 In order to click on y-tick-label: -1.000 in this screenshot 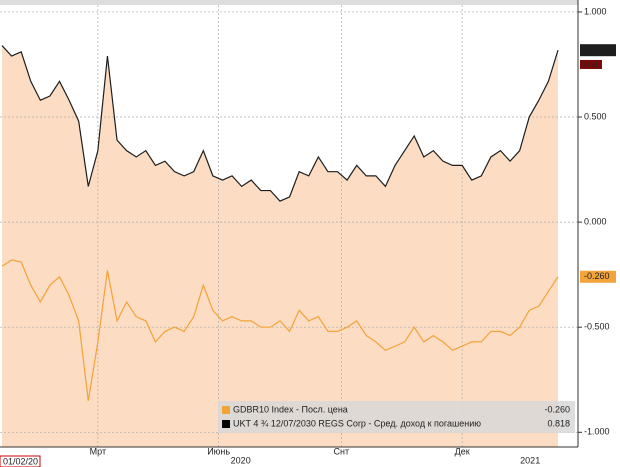, I will do `click(597, 432)`.